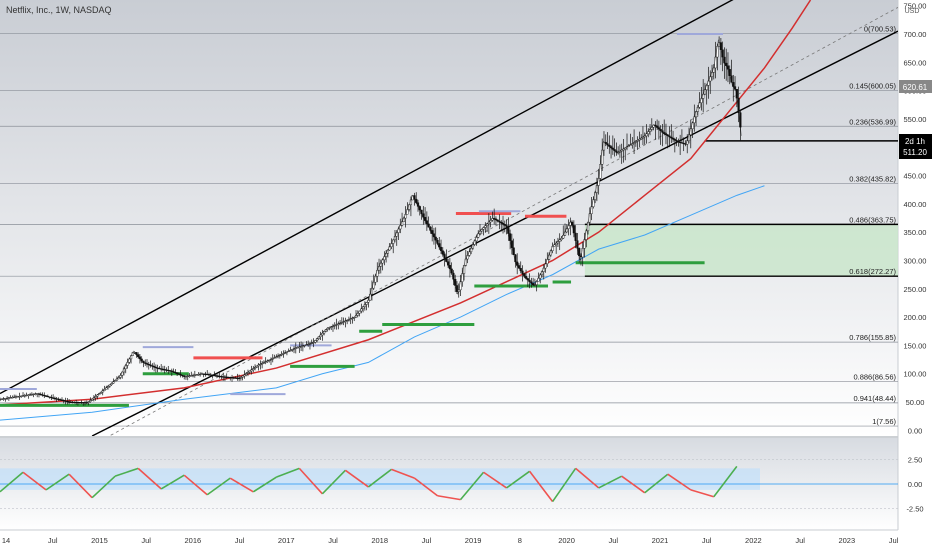 This screenshot has height=550, width=932. I want to click on time-tick-label: 2020, so click(566, 540).